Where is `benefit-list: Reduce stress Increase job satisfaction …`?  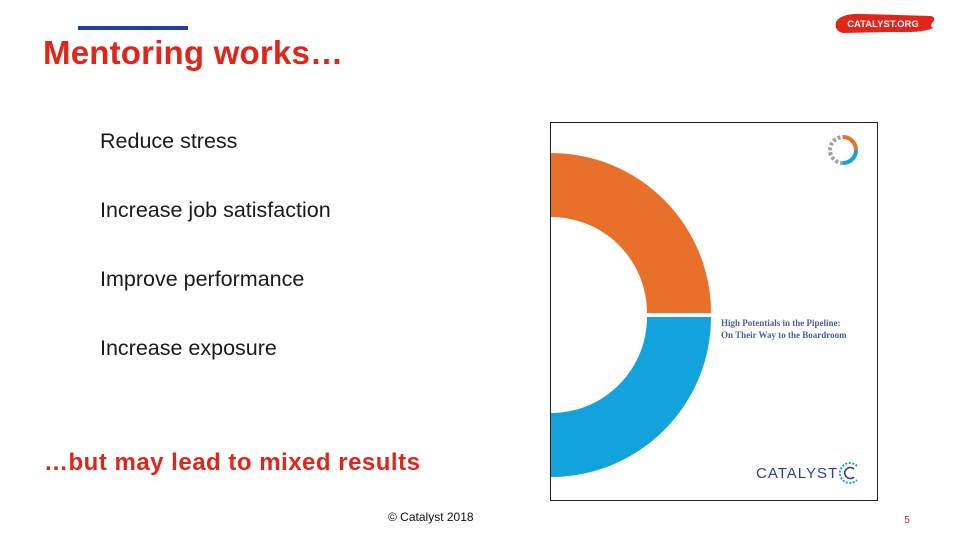 benefit-list: Reduce stress Increase job satisfaction … is located at coordinates (215, 265).